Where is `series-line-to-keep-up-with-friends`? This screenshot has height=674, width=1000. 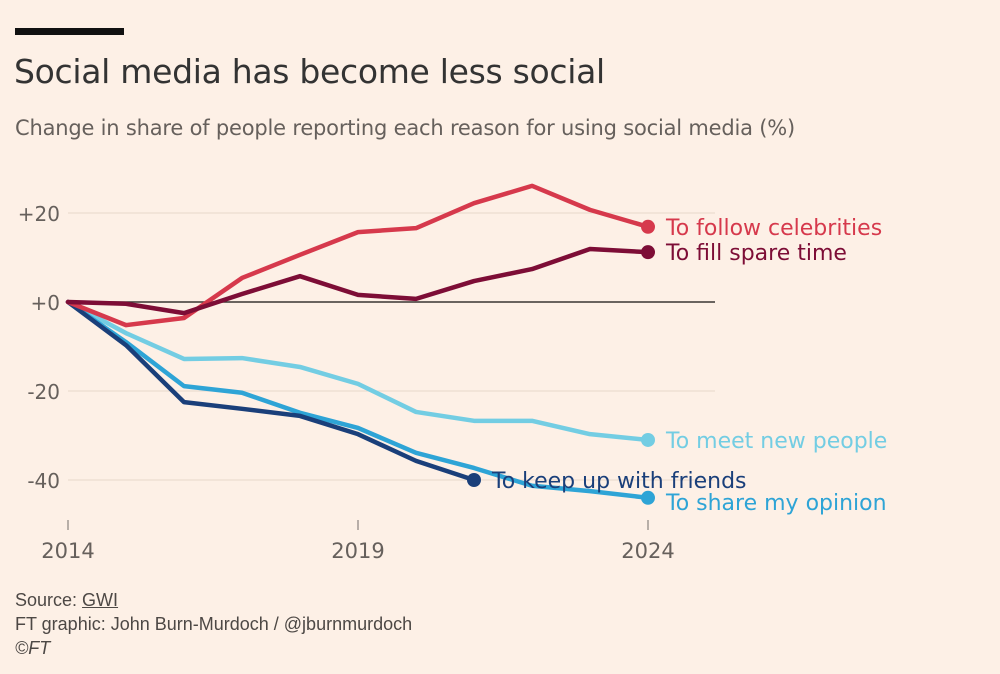
series-line-to-keep-up-with-friends is located at coordinates (271, 391).